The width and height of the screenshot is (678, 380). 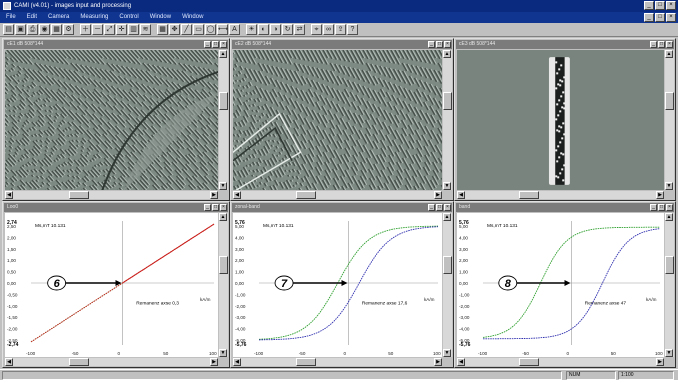 I want to click on image-window-2: cE2 dB 508*144 _ □ × ▲ ▼ ◀ ▶, so click(x=342, y=119).